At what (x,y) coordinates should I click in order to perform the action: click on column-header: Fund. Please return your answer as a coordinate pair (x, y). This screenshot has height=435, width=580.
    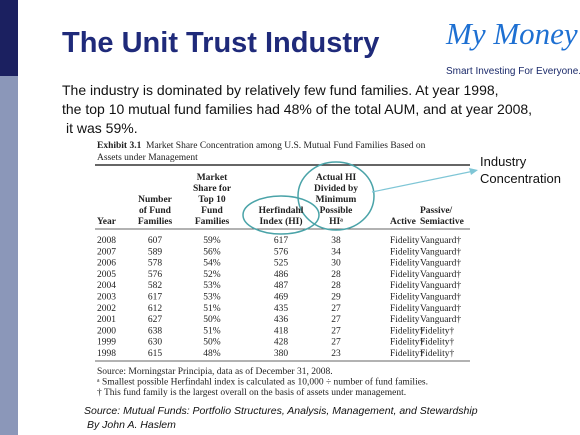
    Looking at the image, I should click on (212, 211).